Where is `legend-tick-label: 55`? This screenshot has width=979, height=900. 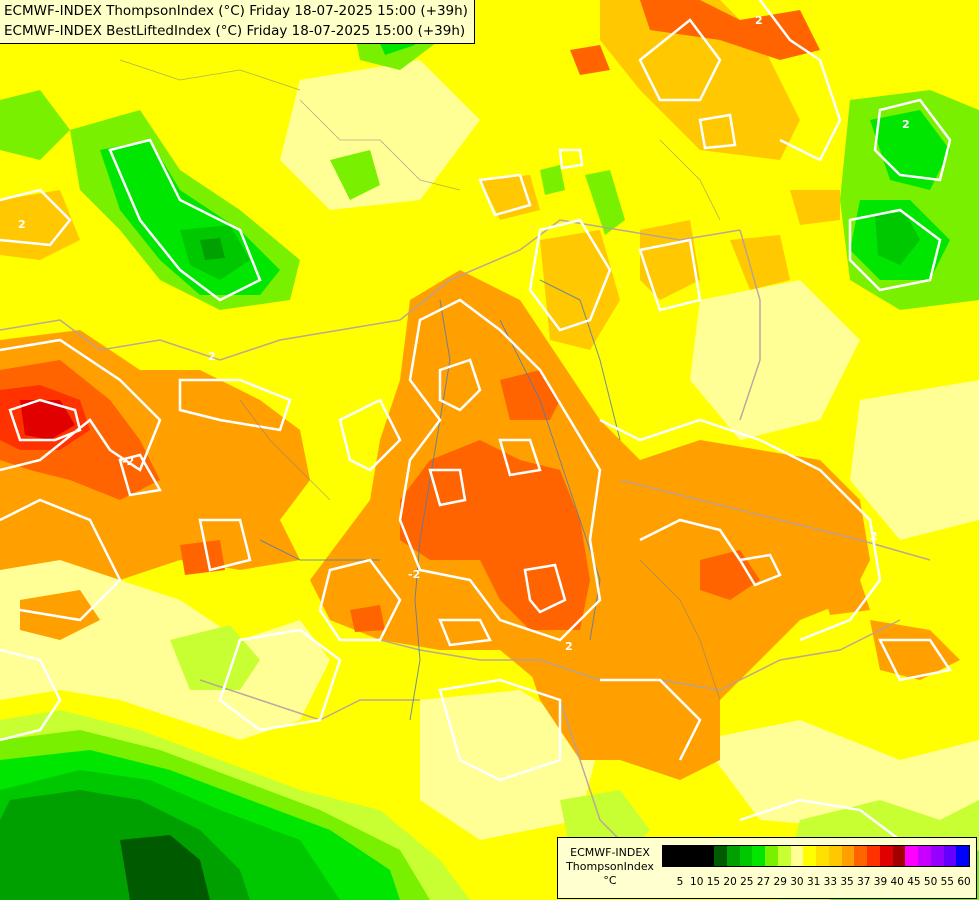
legend-tick-label: 55 is located at coordinates (947, 882).